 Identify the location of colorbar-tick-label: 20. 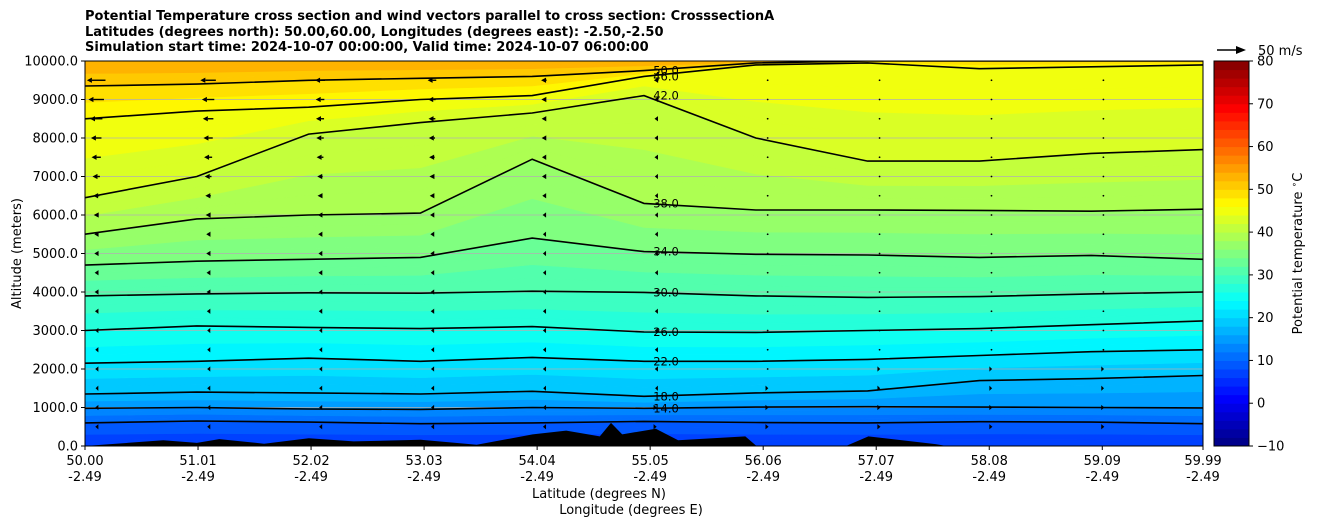
(1265, 318).